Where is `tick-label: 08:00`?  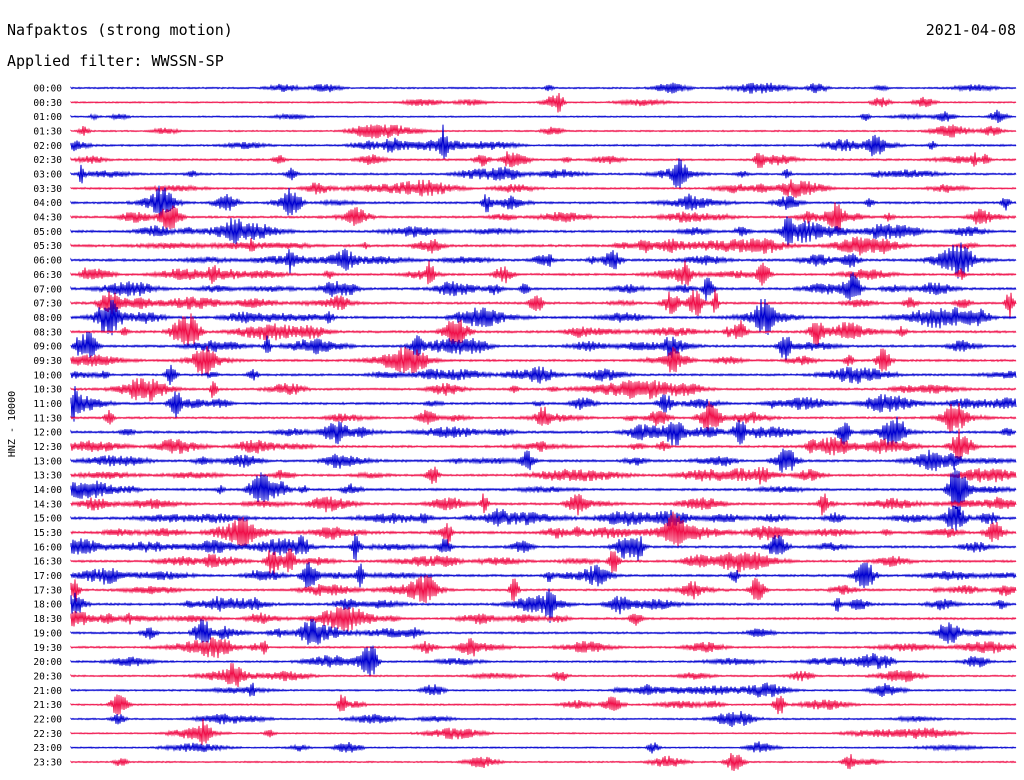 tick-label: 08:00 is located at coordinates (47, 318).